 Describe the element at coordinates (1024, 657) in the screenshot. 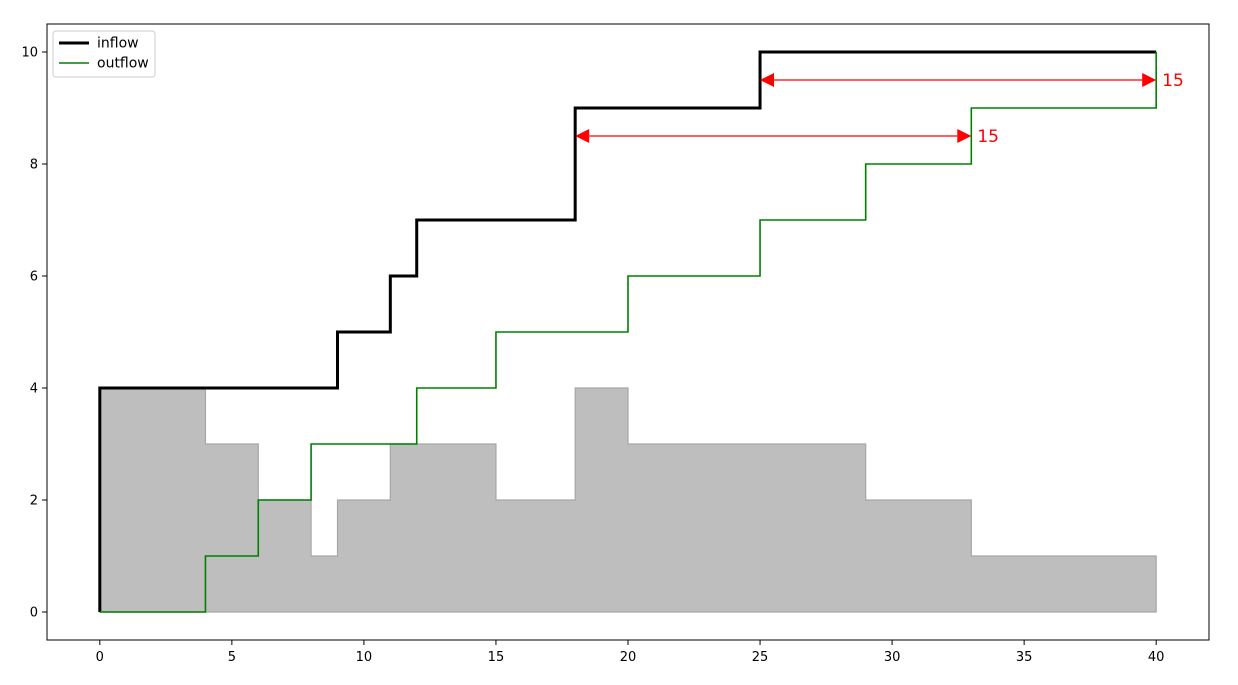

I see `x-tick-label: 35` at that location.